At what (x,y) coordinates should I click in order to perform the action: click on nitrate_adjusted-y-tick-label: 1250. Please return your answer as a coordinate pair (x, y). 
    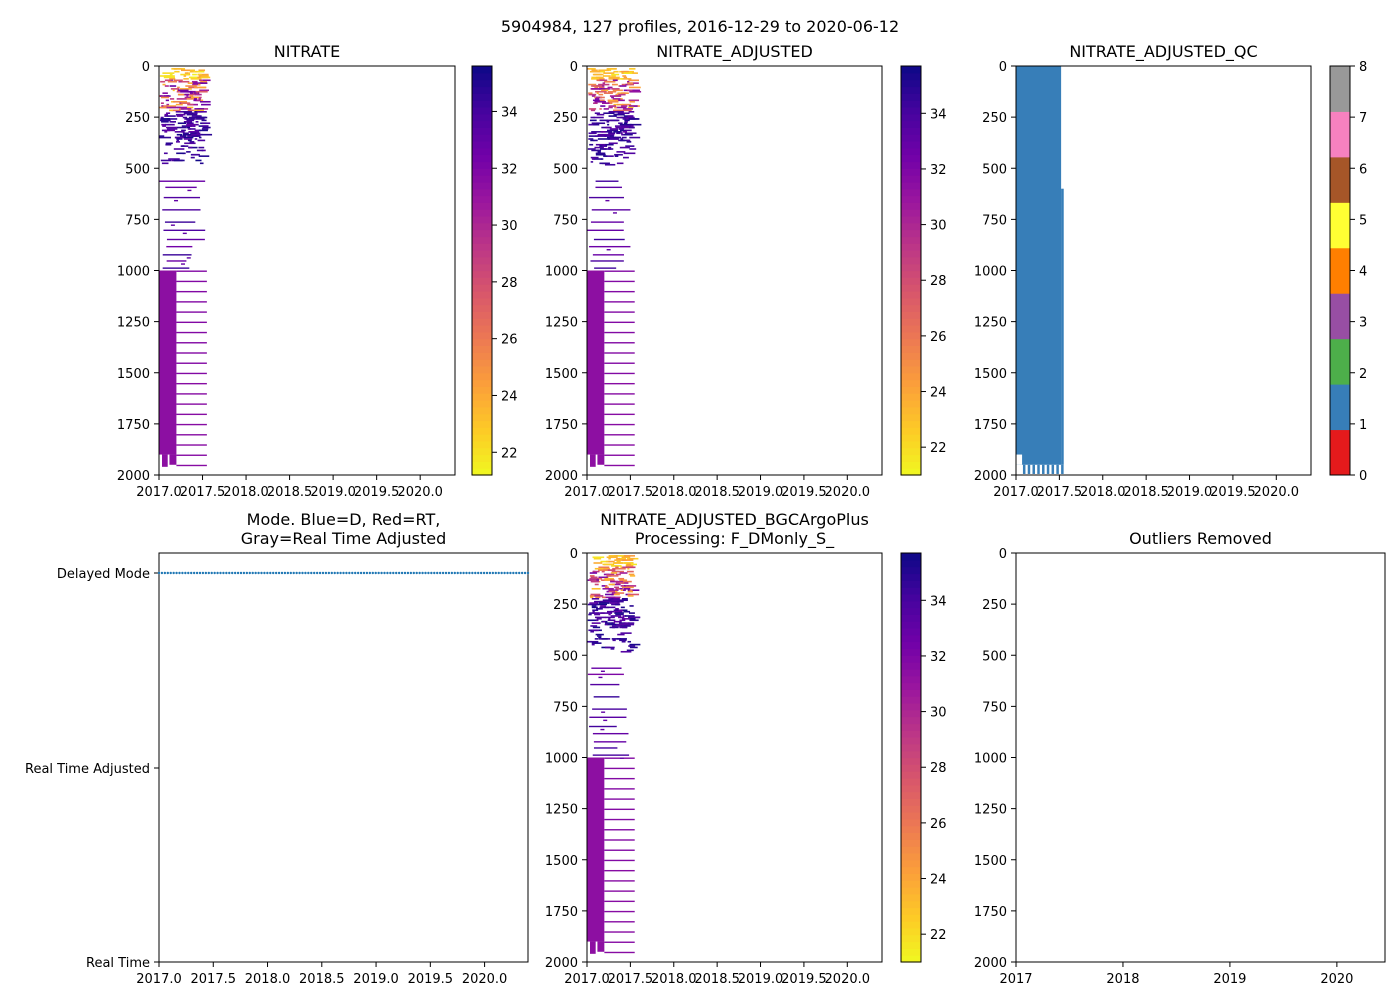
    Looking at the image, I should click on (561, 323).